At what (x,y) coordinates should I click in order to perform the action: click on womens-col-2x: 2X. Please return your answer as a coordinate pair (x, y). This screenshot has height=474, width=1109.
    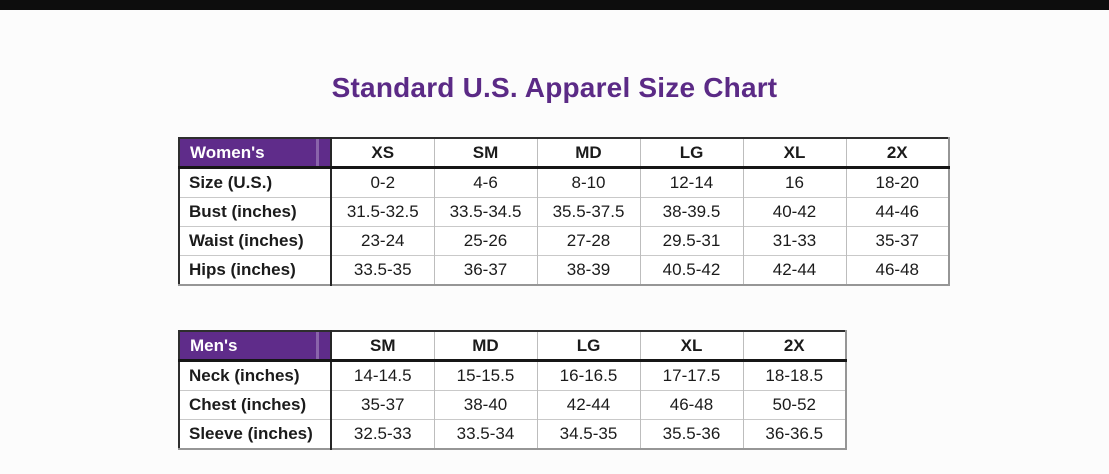
    Looking at the image, I should click on (897, 153).